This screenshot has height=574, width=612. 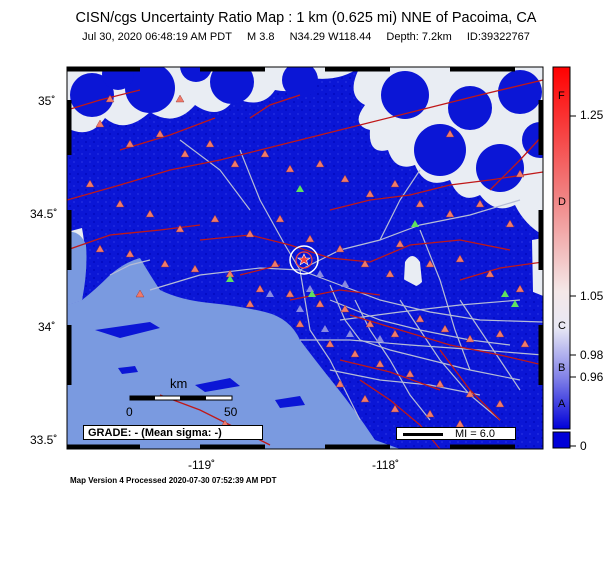 What do you see at coordinates (498, 37) in the screenshot?
I see `event-id: ID:39322767` at bounding box center [498, 37].